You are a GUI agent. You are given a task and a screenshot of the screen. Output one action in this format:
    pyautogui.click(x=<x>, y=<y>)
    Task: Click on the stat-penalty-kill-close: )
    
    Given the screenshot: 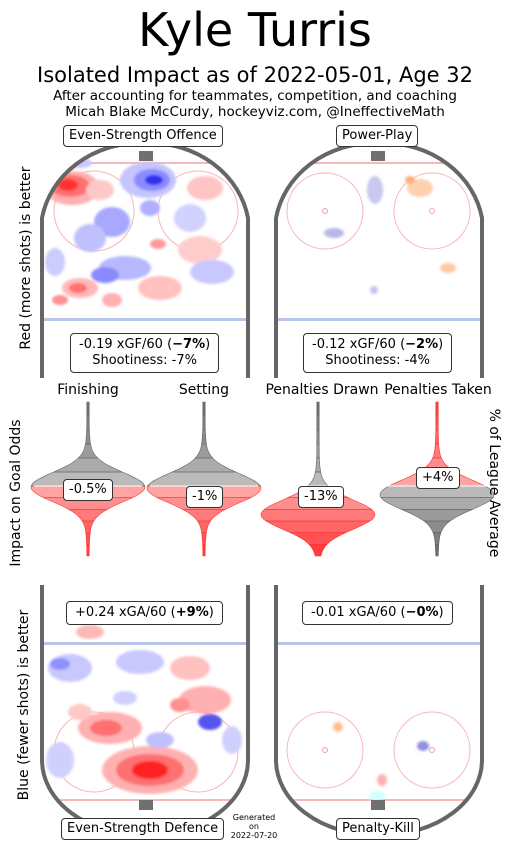 What is the action you would take?
    pyautogui.click(x=441, y=612)
    